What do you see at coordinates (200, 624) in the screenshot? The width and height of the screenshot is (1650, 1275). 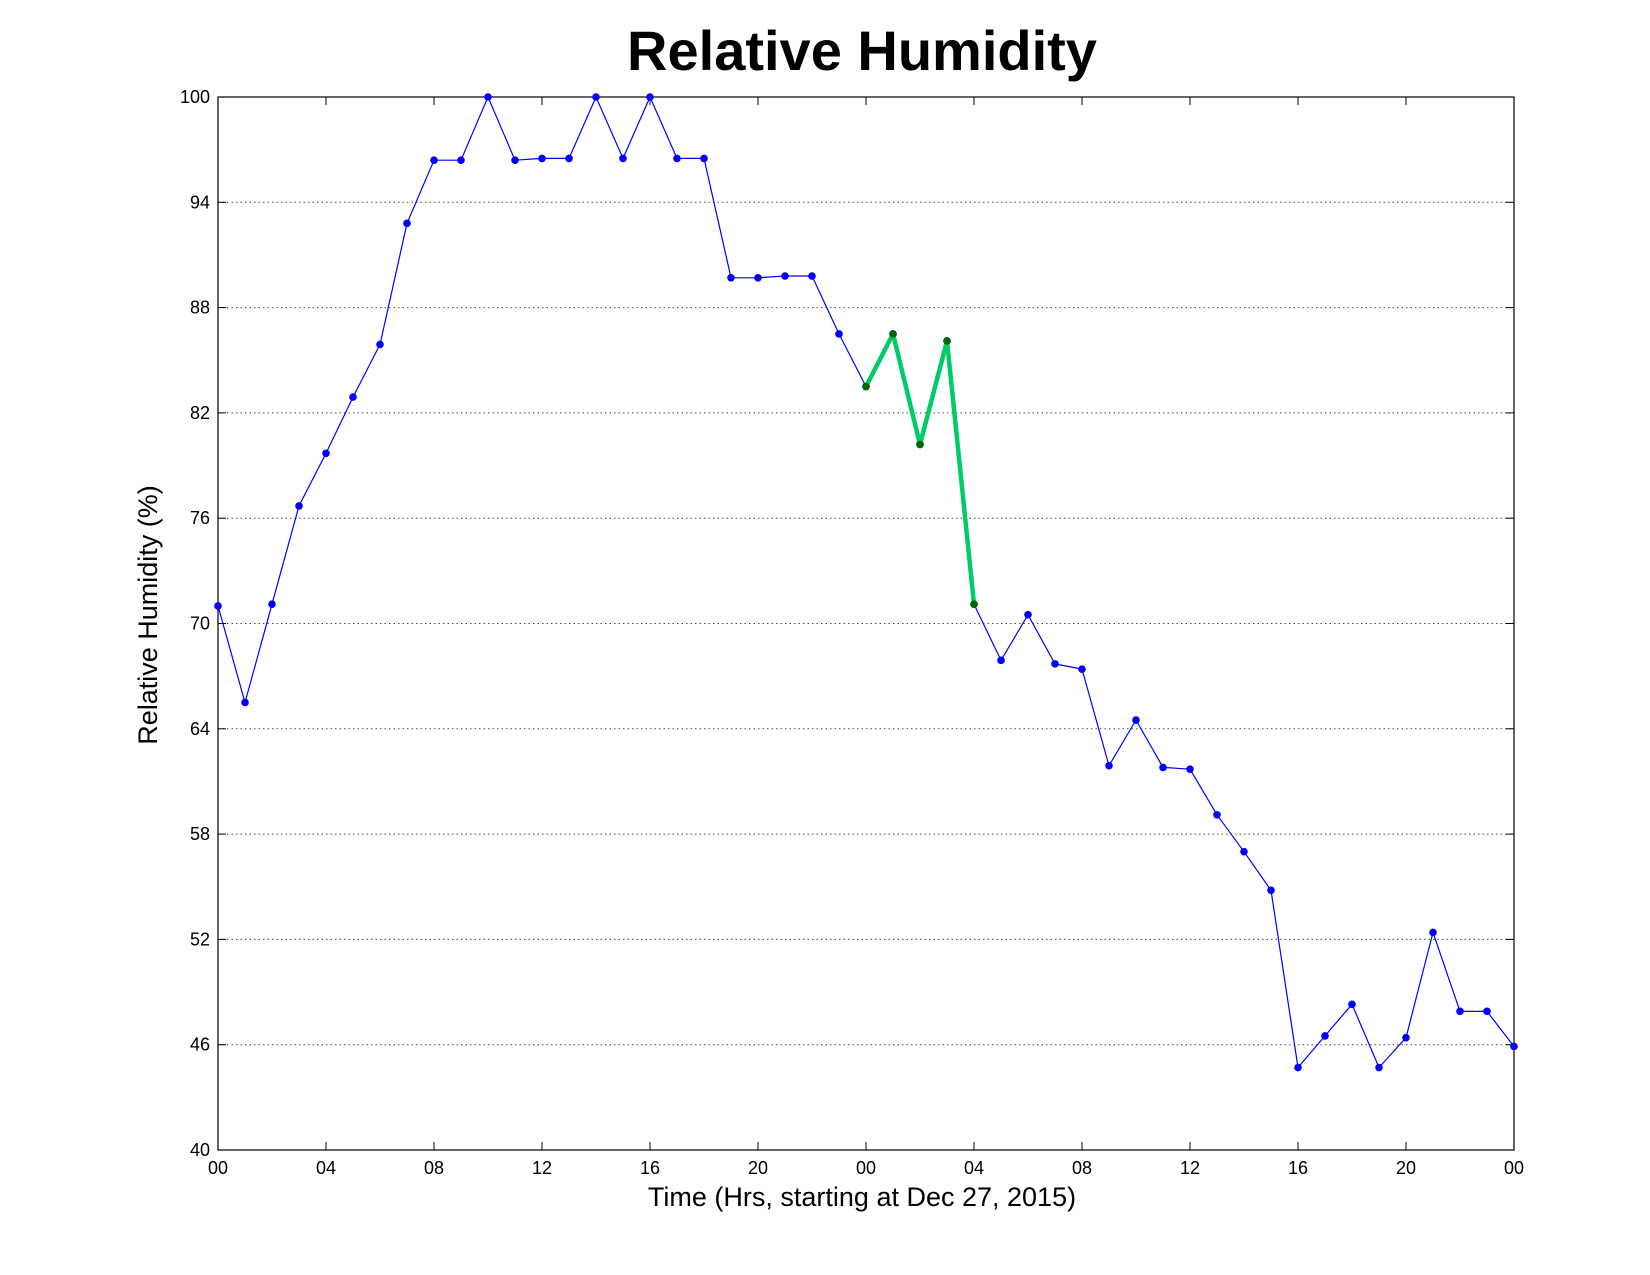 I see `y-tick-label: 70` at bounding box center [200, 624].